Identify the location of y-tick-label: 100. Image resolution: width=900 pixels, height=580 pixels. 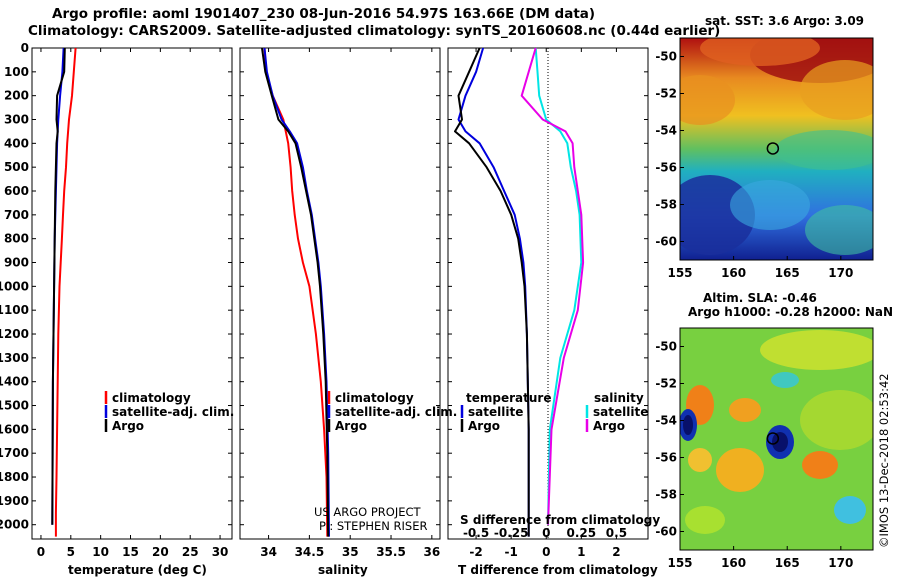
(16, 72).